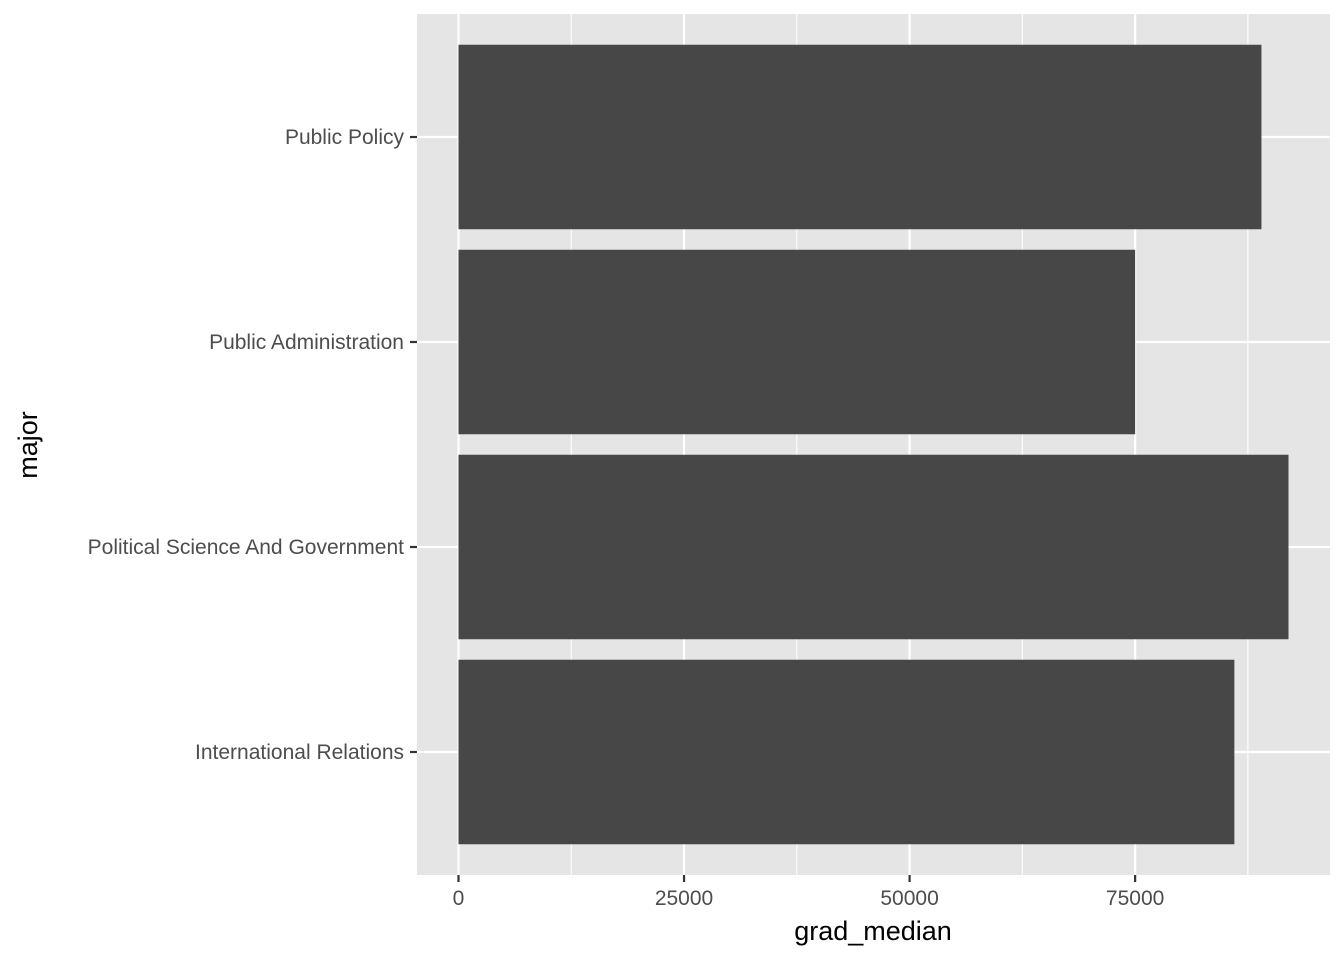 The width and height of the screenshot is (1344, 960). Describe the element at coordinates (808, 892) in the screenshot. I see `x-axis: 0 25000 50000 75000` at that location.